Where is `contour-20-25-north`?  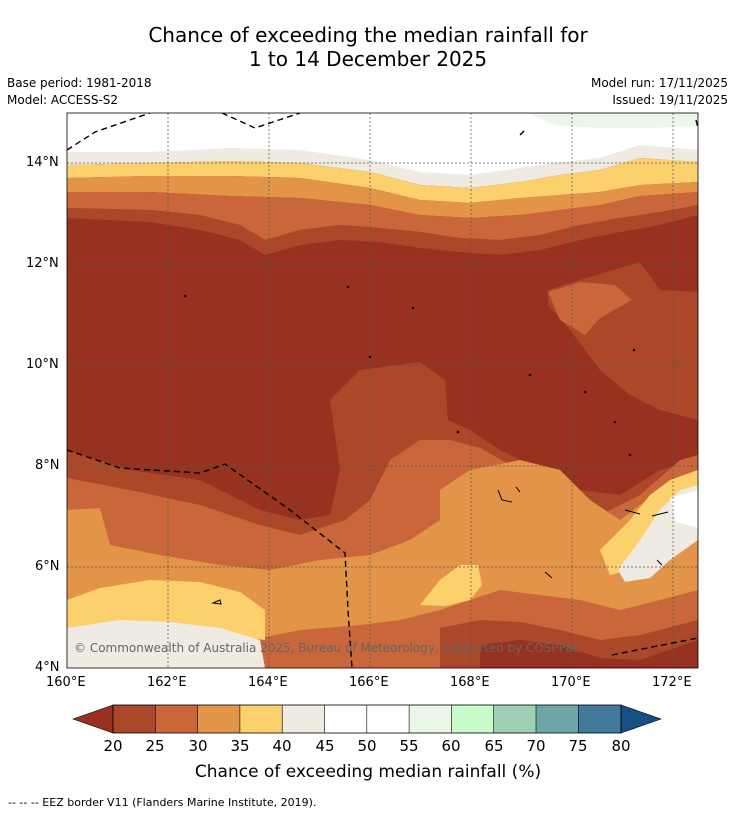
contour-20-25-north is located at coordinates (382, 230).